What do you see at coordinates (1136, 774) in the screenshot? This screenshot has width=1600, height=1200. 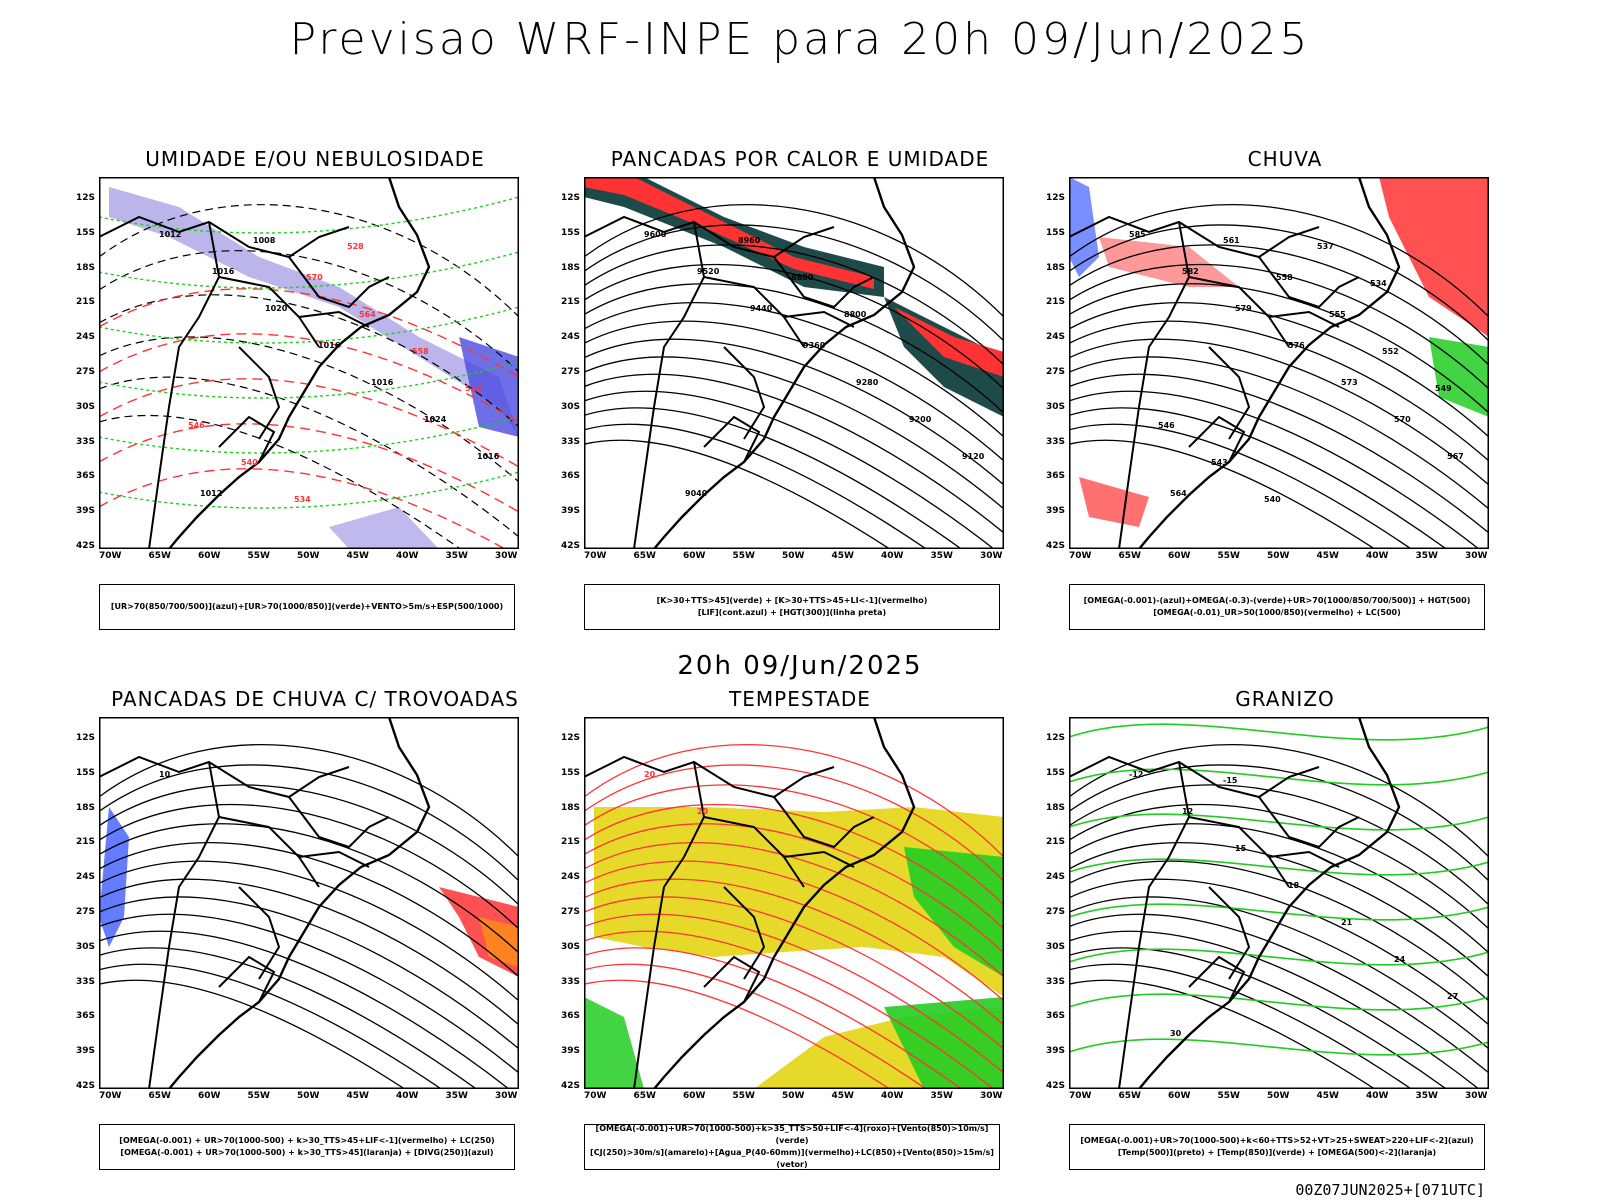 I see `contour-label: -12` at bounding box center [1136, 774].